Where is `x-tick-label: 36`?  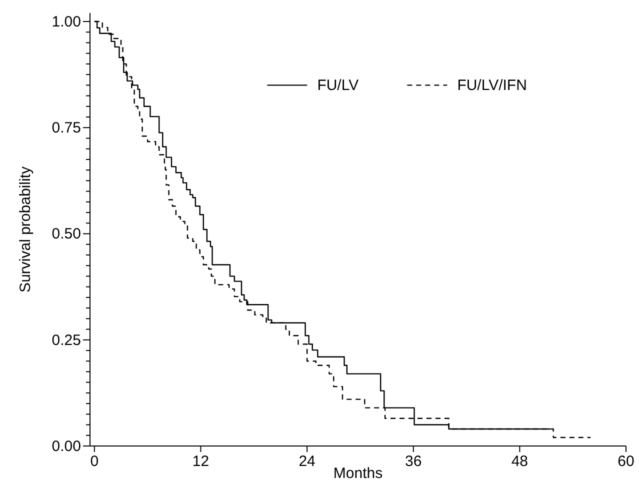
x-tick-label: 36 is located at coordinates (413, 461).